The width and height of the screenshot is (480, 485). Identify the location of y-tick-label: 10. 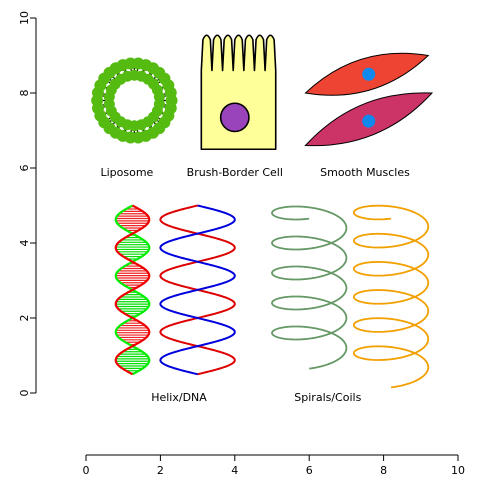
(24, 18).